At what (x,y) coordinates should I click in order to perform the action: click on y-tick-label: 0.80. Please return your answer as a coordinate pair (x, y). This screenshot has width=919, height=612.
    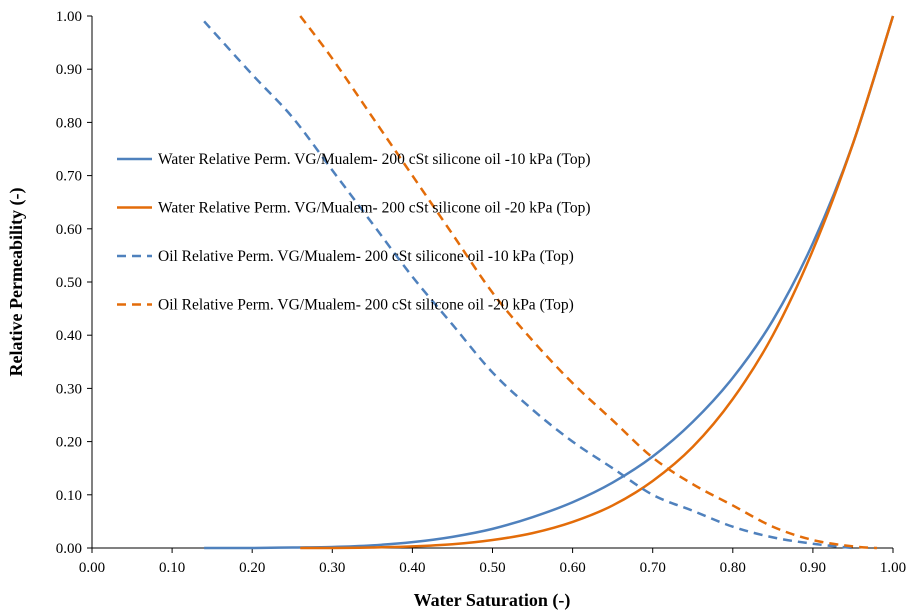
    Looking at the image, I should click on (69, 123).